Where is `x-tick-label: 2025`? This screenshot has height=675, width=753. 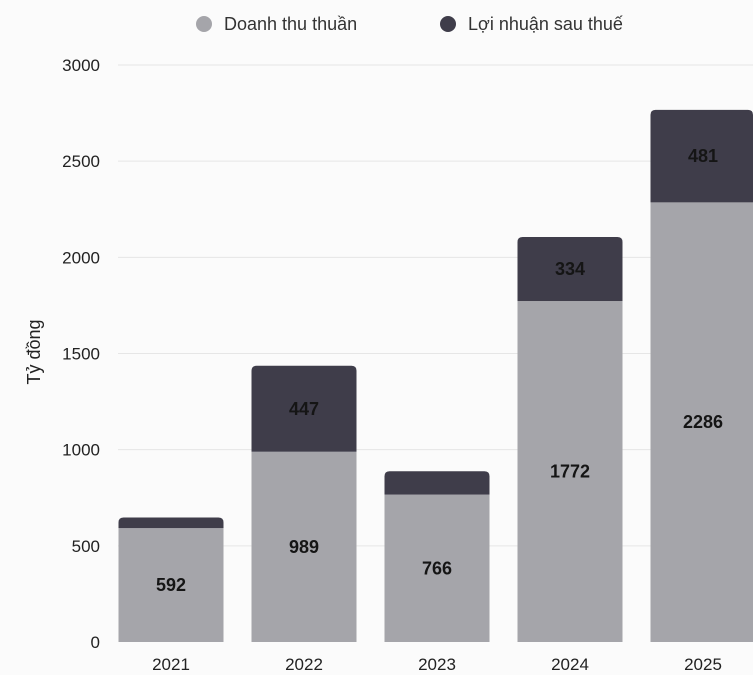 x-tick-label: 2025 is located at coordinates (703, 664).